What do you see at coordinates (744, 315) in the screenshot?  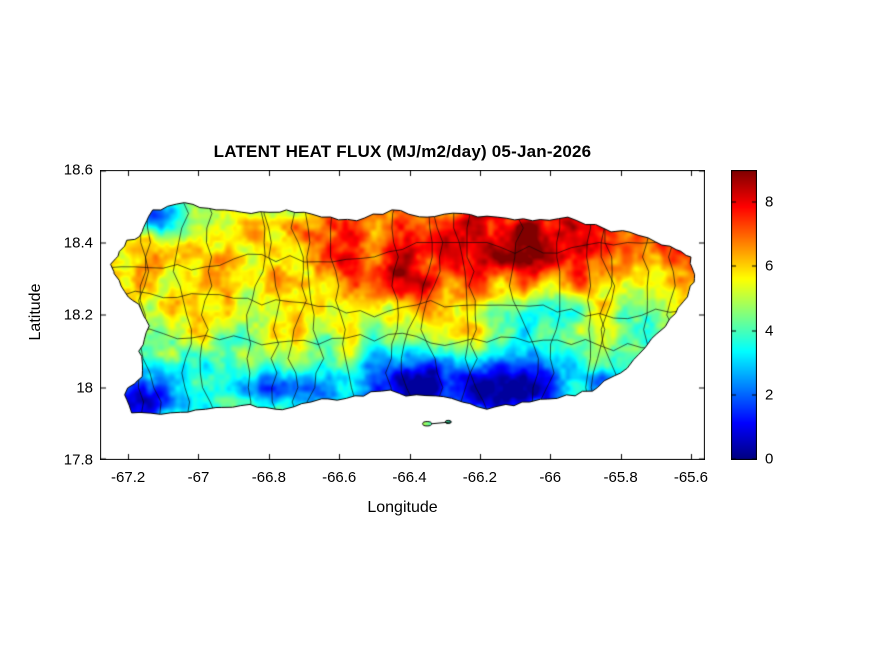 I see `colorbar` at bounding box center [744, 315].